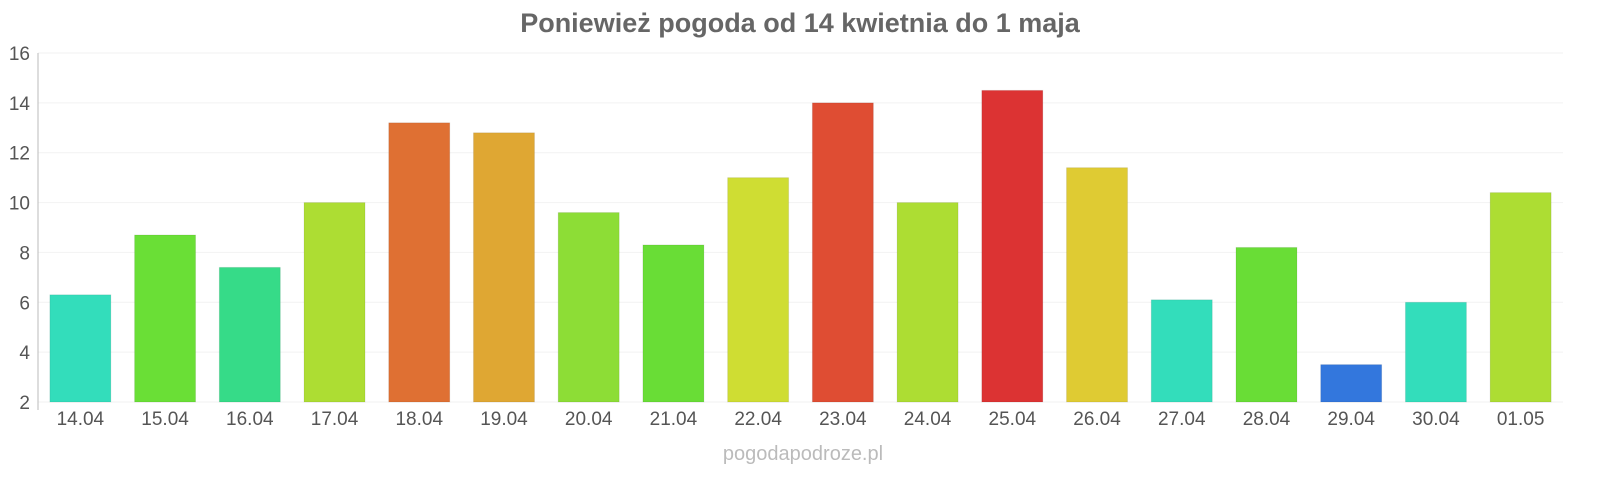 Image resolution: width=1600 pixels, height=485 pixels. What do you see at coordinates (673, 323) in the screenshot?
I see `bar-21.04` at bounding box center [673, 323].